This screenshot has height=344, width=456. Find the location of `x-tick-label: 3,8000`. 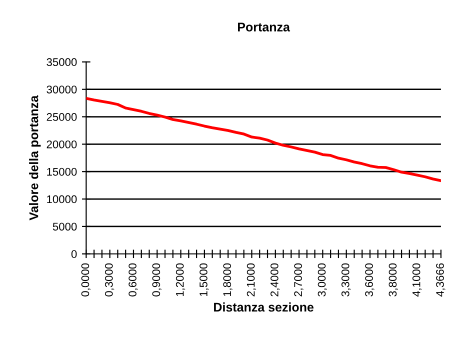

x-tick-label: 3,8000 is located at coordinates (393, 279).